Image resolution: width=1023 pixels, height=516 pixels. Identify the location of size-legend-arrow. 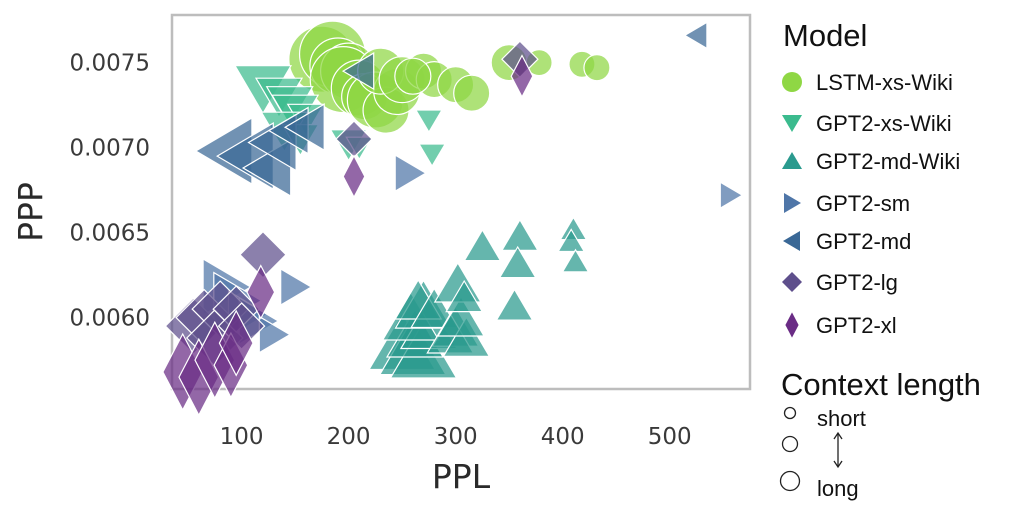
(838, 450).